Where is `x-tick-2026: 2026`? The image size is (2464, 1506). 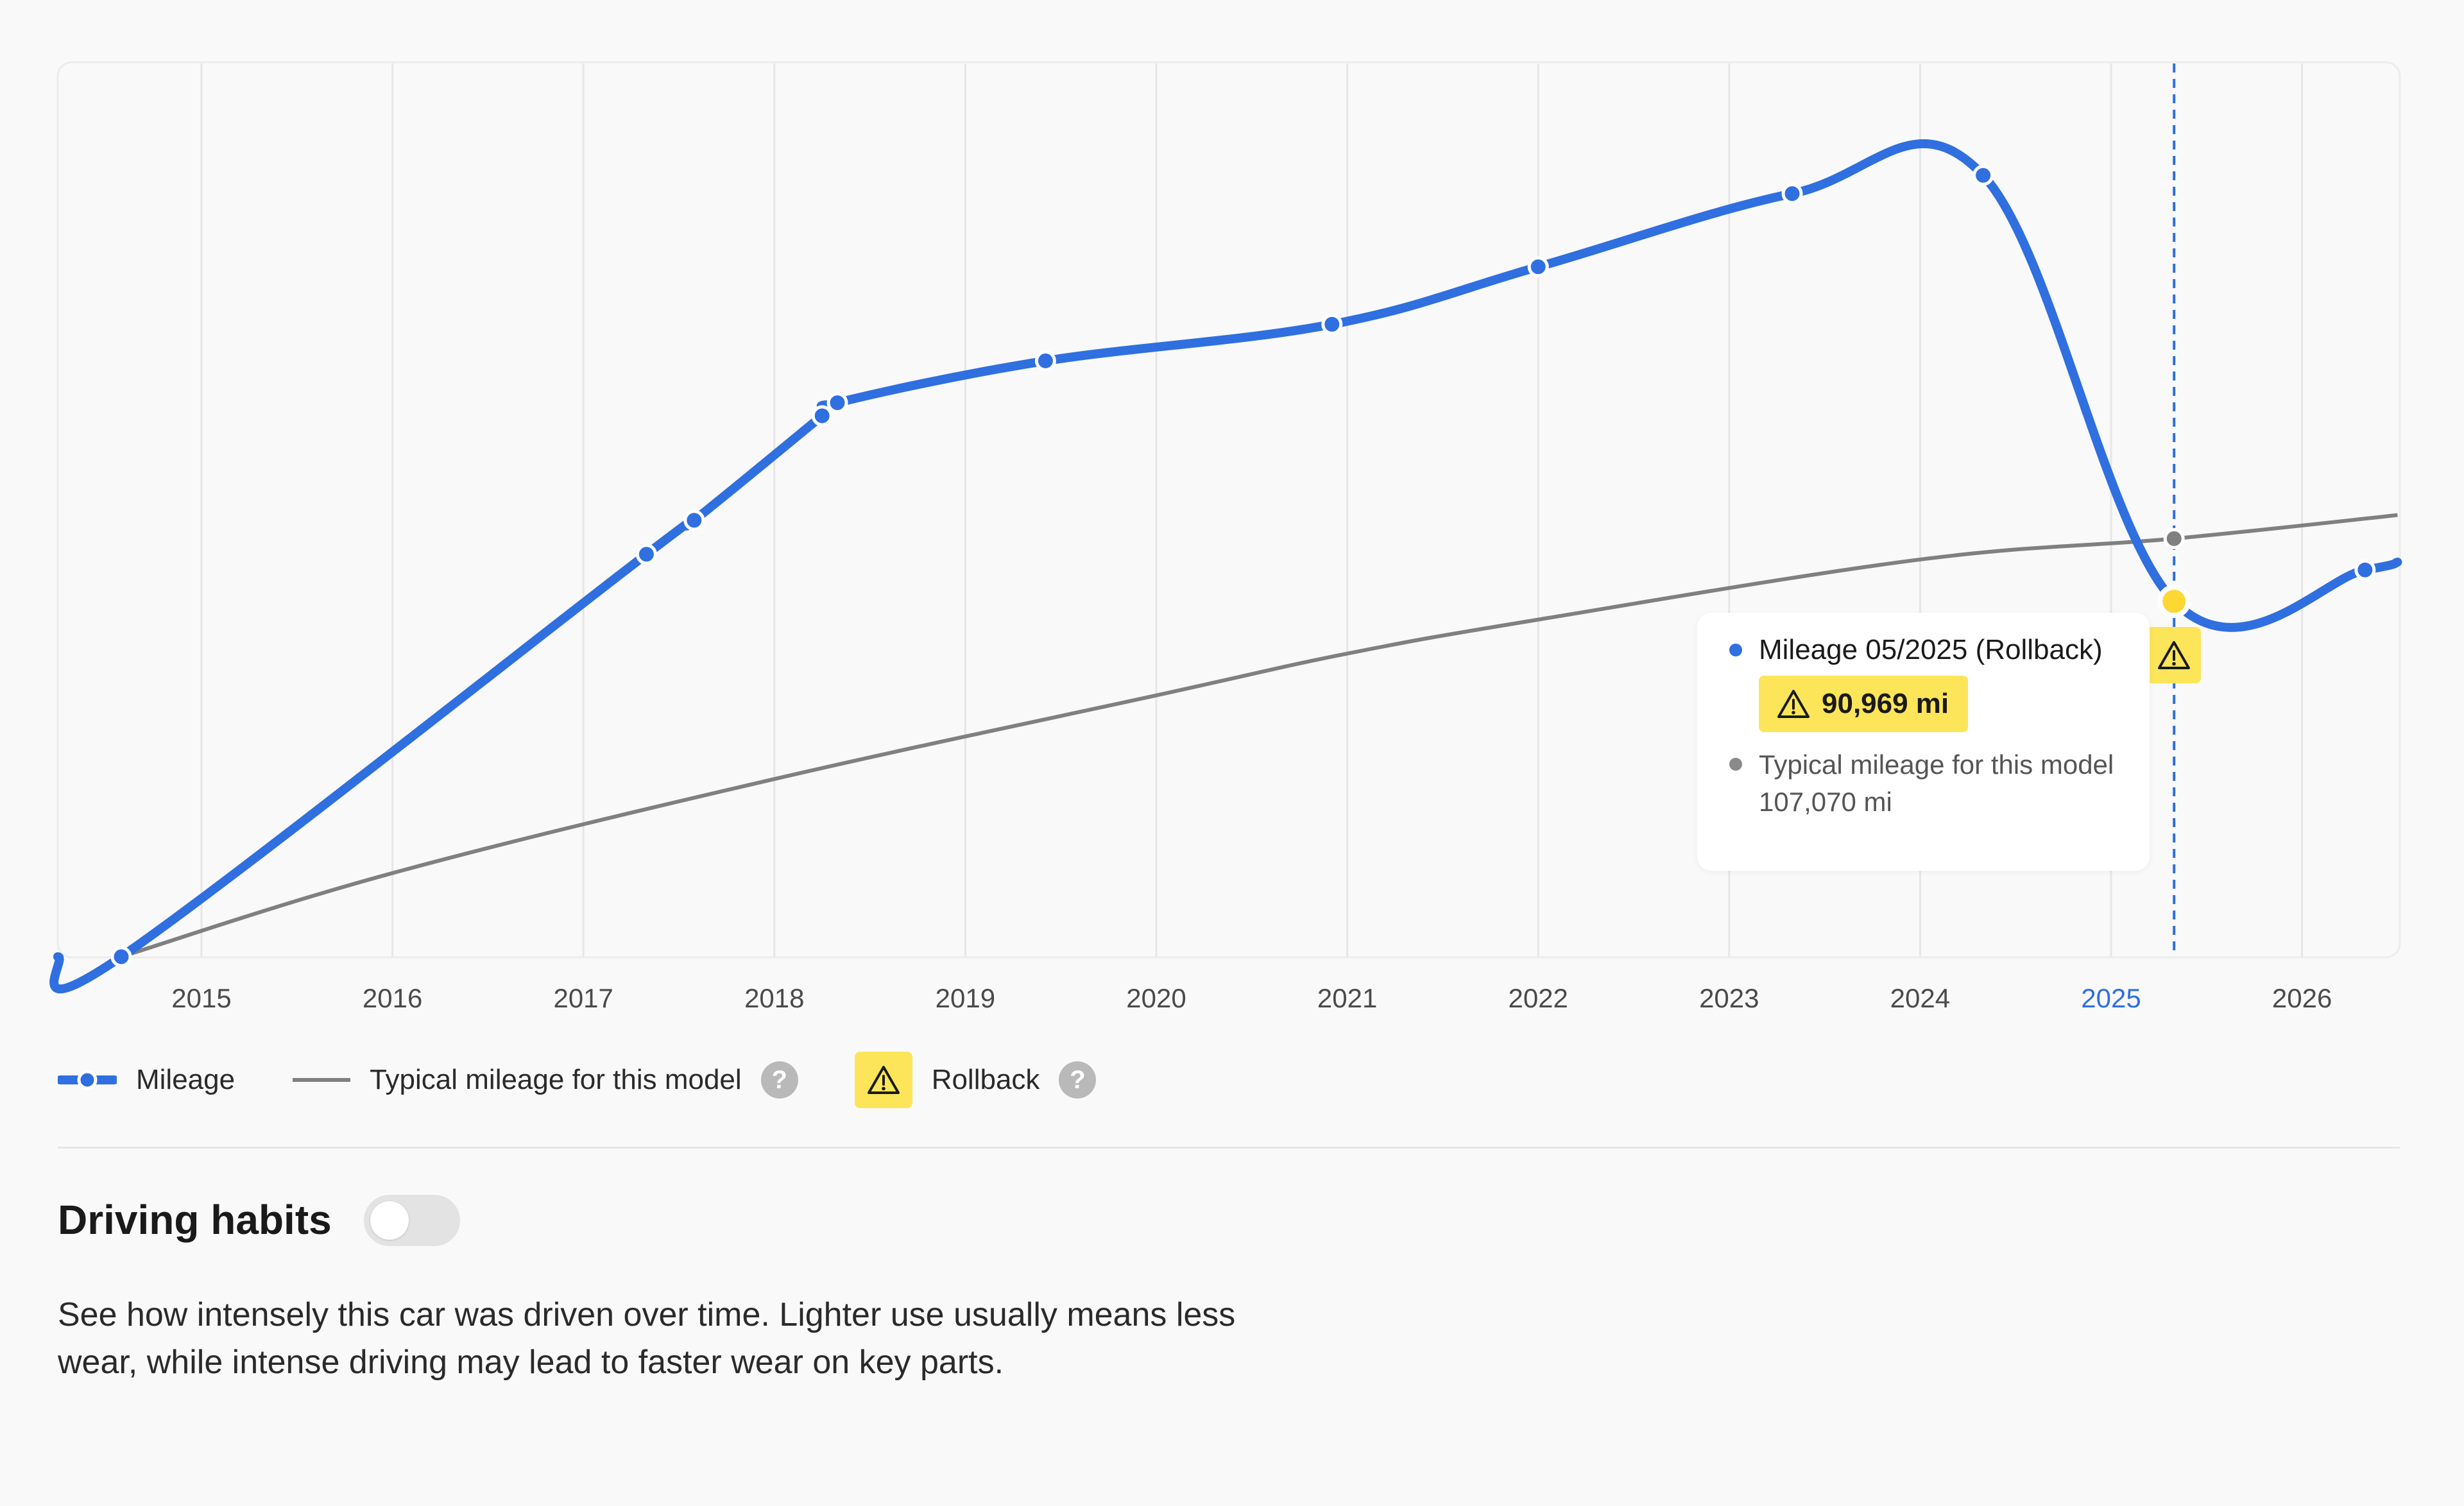 x-tick-2026: 2026 is located at coordinates (2302, 998).